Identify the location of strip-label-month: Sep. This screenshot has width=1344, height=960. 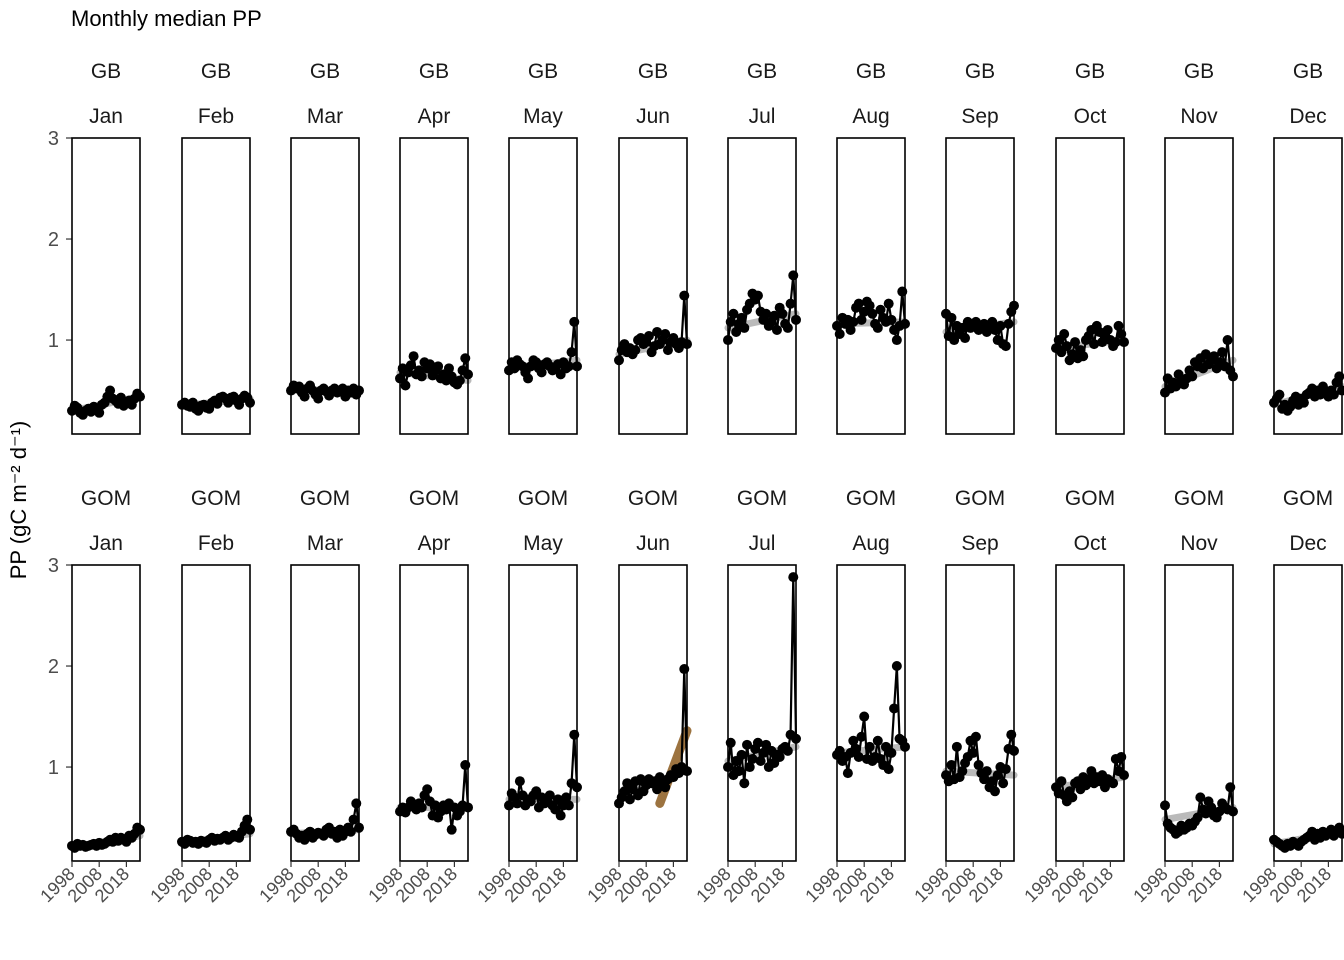
(979, 543).